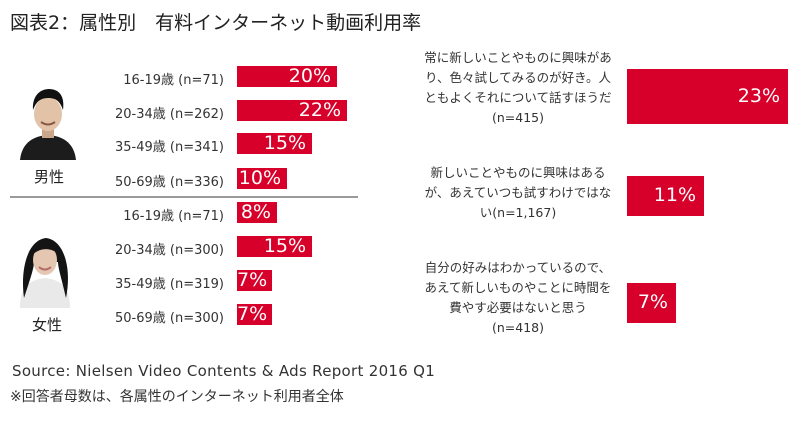  What do you see at coordinates (216, 23) in the screenshot?
I see `chart-title: 図表2：属性別 有料インターネット動画利用率` at bounding box center [216, 23].